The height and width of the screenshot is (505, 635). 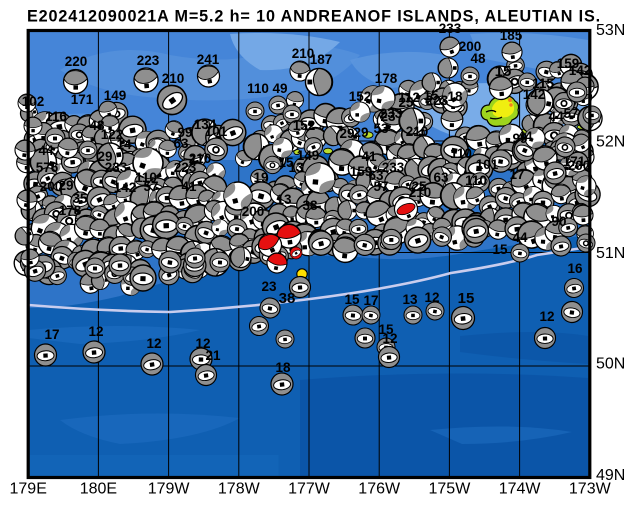 What do you see at coordinates (208, 59) in the screenshot?
I see `svg-text: 241` at bounding box center [208, 59].